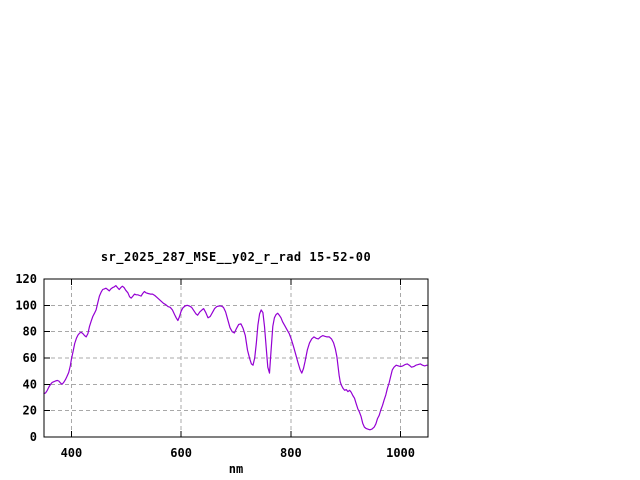 This screenshot has height=480, width=640. I want to click on x-tick-label: 600, so click(181, 453).